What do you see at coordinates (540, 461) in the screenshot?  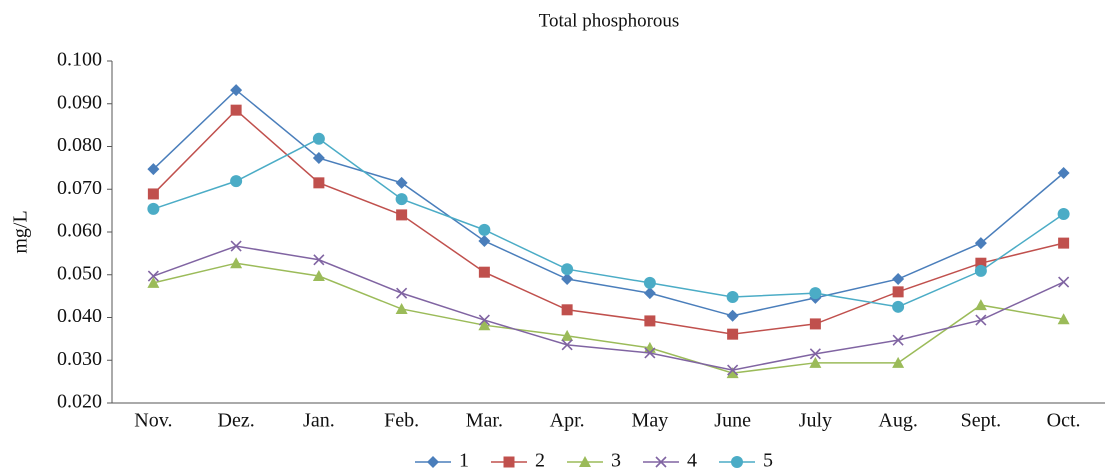 I see `legend-label: 2` at bounding box center [540, 461].